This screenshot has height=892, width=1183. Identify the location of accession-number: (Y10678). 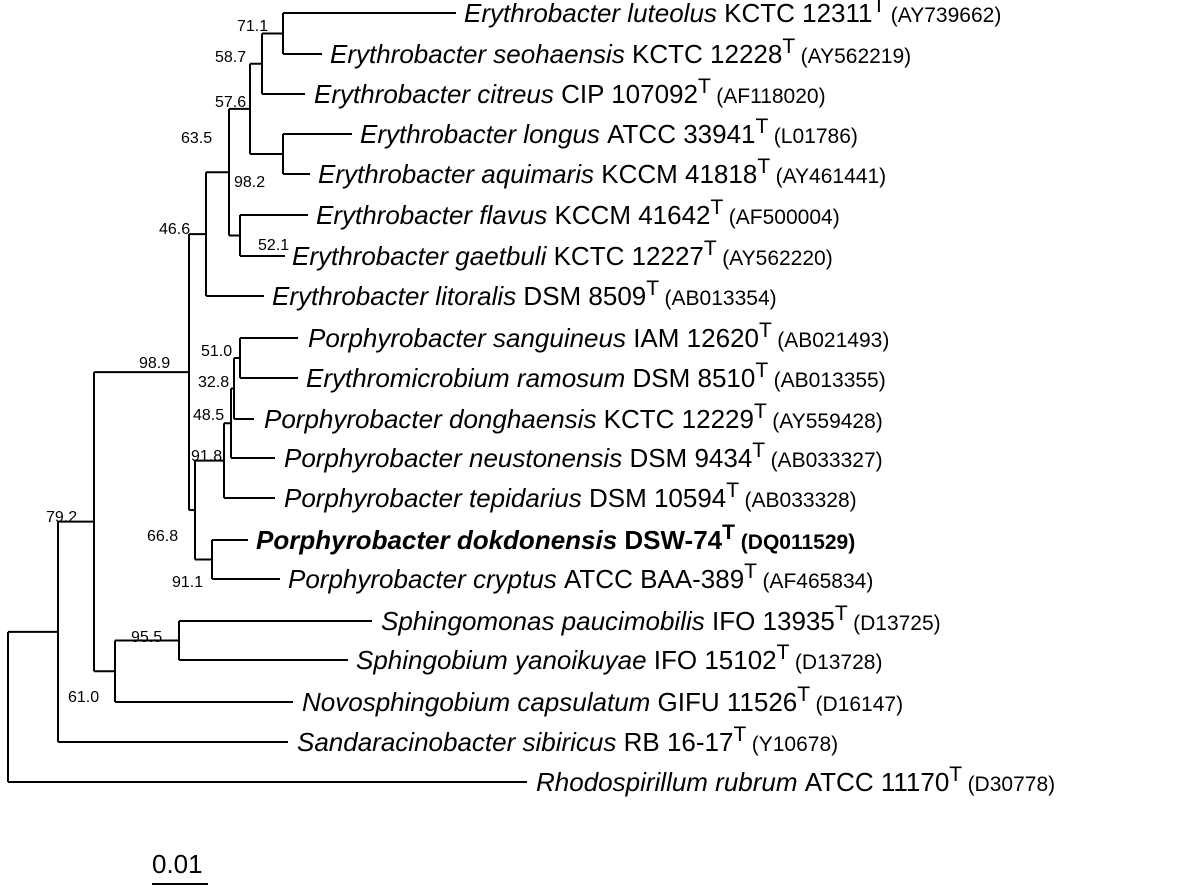
(792, 744).